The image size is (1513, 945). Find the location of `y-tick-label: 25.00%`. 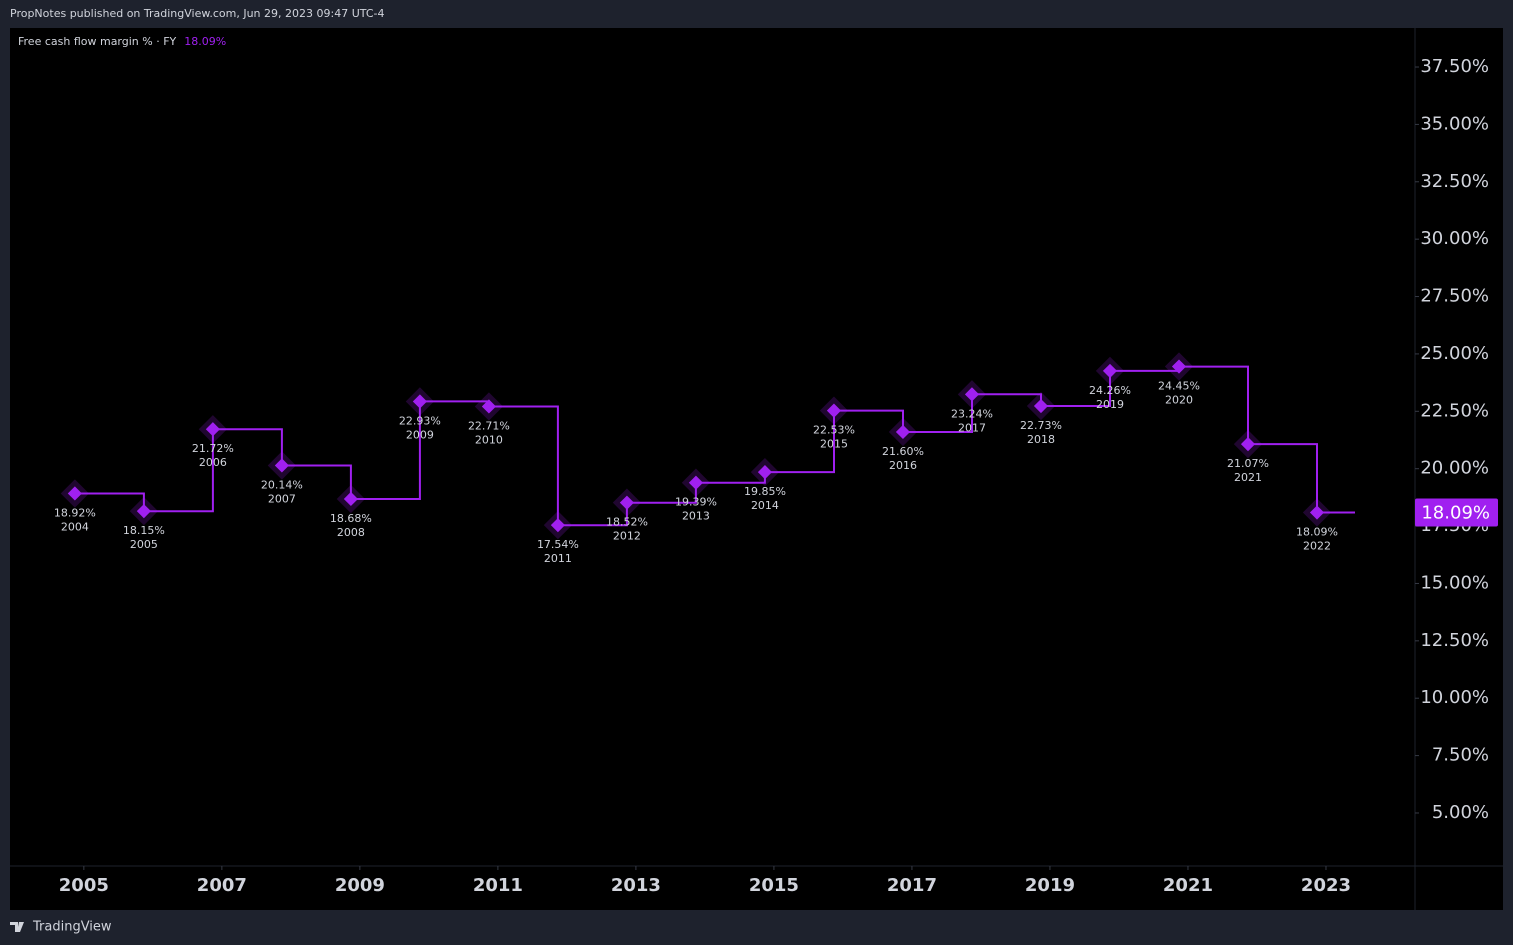

y-tick-label: 25.00% is located at coordinates (1454, 353).